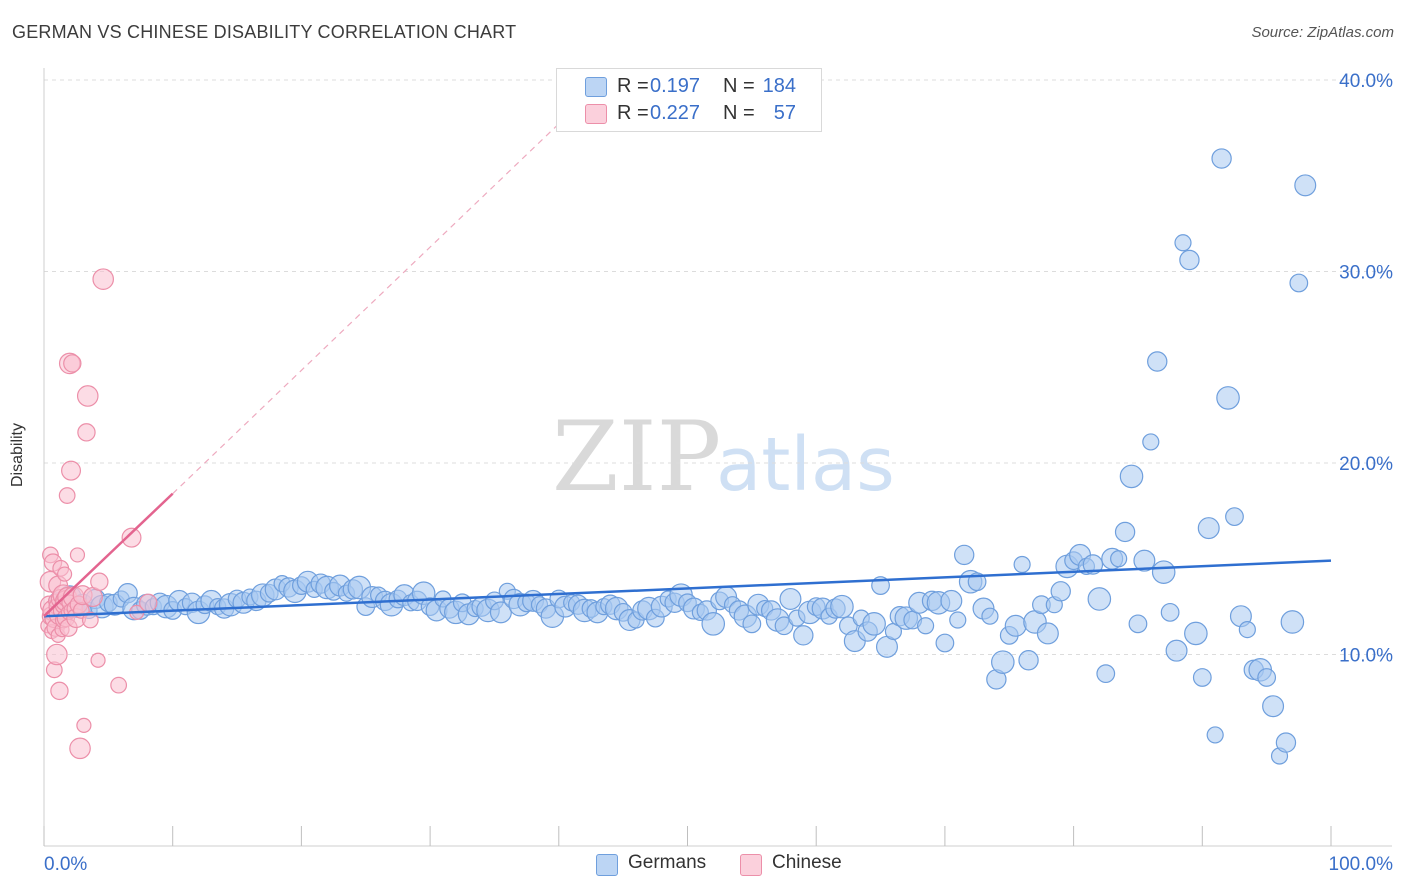 Image resolution: width=1406 pixels, height=892 pixels. What do you see at coordinates (636, 457) in the screenshot?
I see `watermark-zip: ZIP` at bounding box center [636, 457].